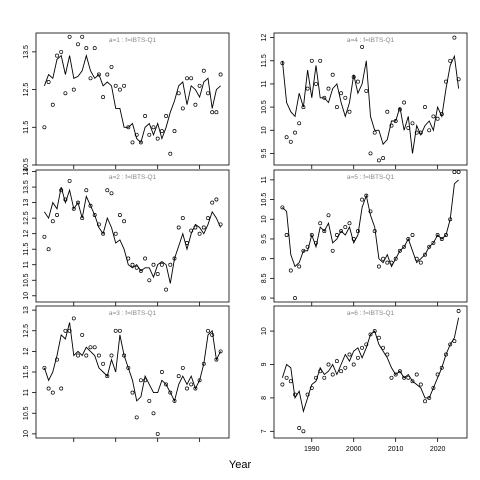 The image size is (480, 480). I want to click on y-tick-label: 12, so click(264, 38).